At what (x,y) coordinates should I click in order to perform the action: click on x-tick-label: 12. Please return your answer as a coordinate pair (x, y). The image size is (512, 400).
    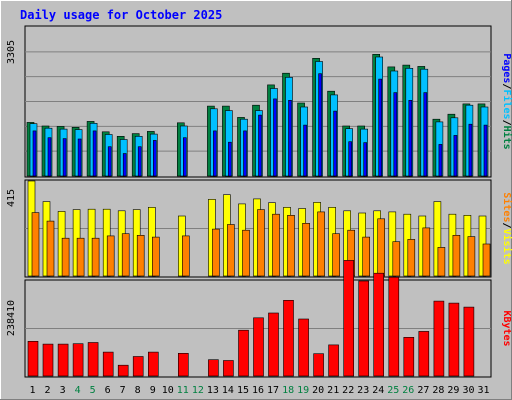
    Looking at the image, I should click on (198, 390).